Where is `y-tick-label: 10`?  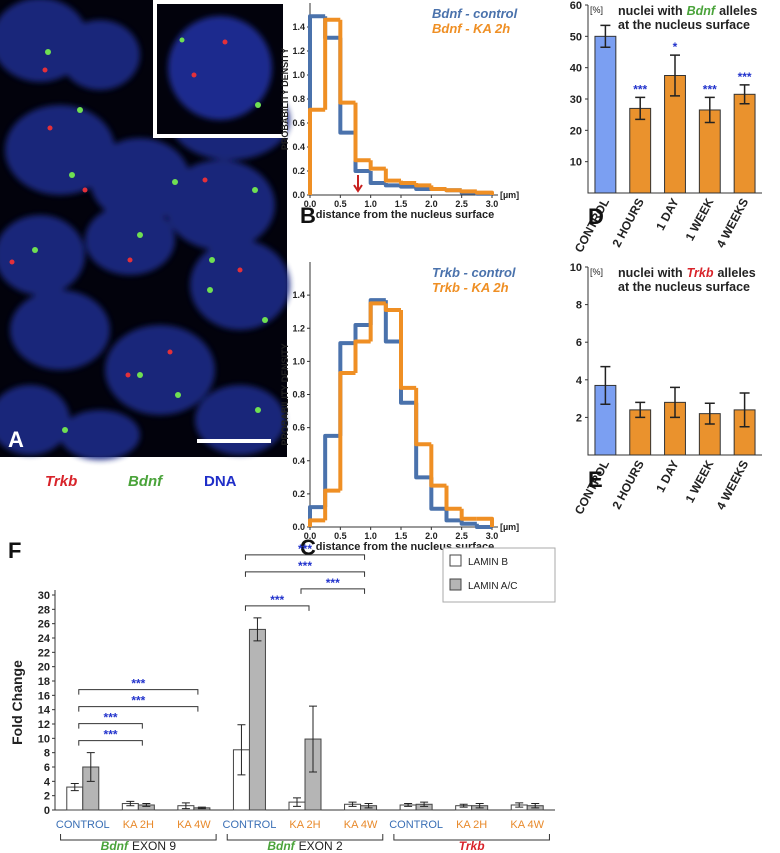 y-tick-label: 10 is located at coordinates (576, 268).